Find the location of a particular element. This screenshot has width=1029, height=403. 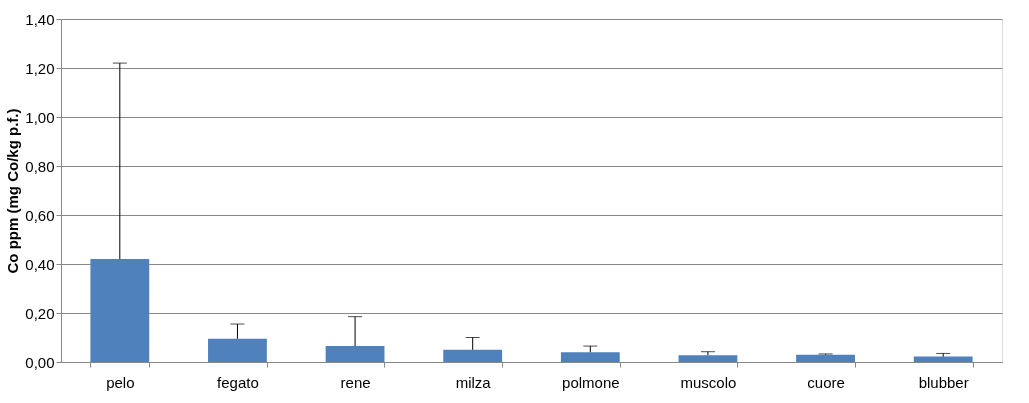

y-tick-label: 1,00 is located at coordinates (40, 117).